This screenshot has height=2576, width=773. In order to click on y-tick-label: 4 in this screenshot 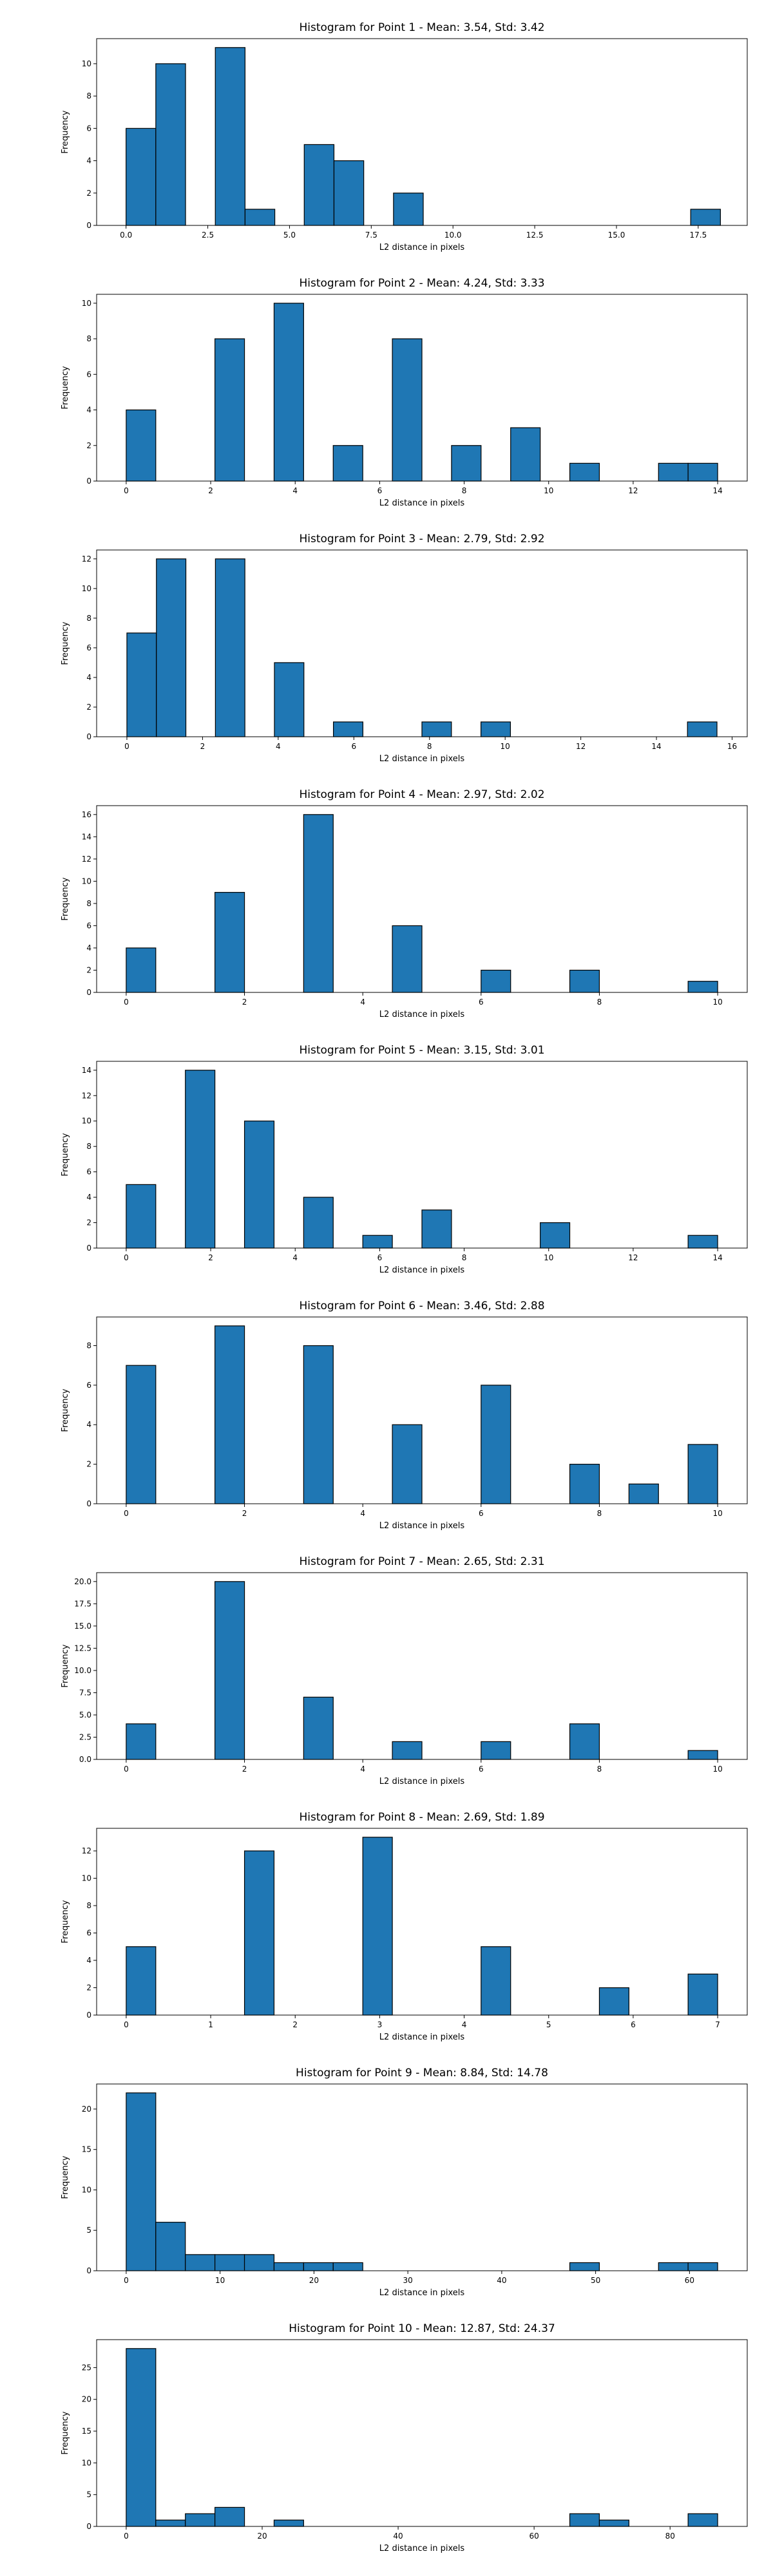, I will do `click(88, 1197)`.